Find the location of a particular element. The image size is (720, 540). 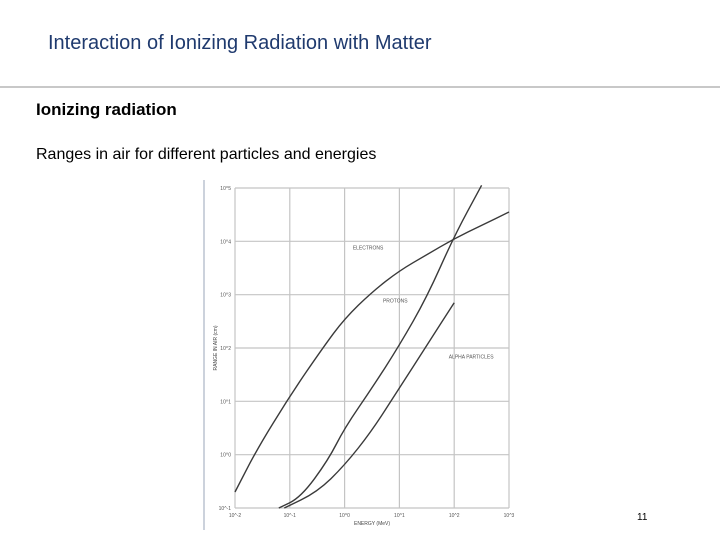

series-curve is located at coordinates (369, 405).